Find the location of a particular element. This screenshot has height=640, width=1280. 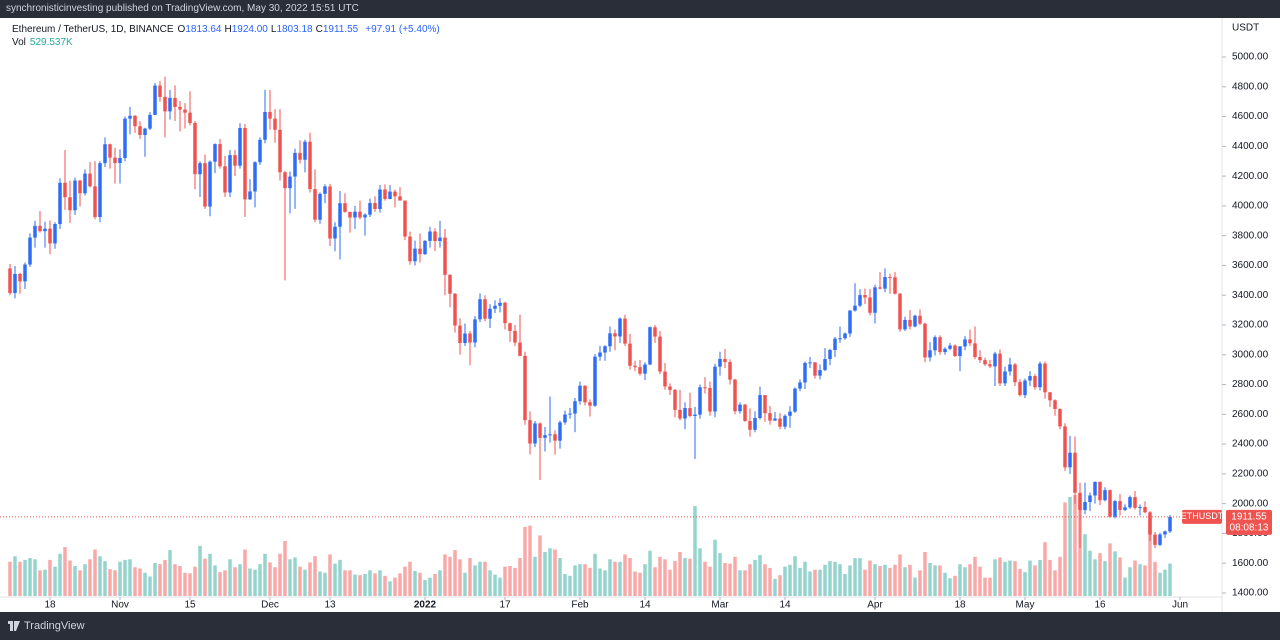

ohlc-value: 1803.18 is located at coordinates (294, 29).